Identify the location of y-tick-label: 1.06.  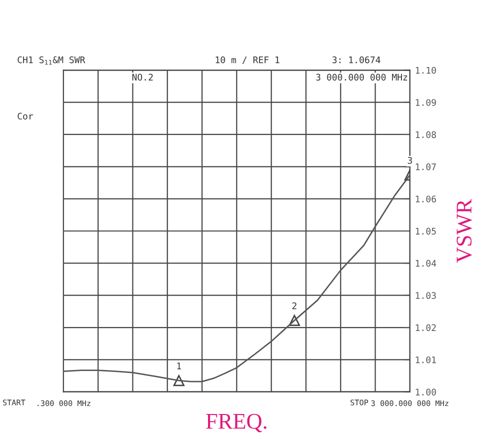
(426, 199).